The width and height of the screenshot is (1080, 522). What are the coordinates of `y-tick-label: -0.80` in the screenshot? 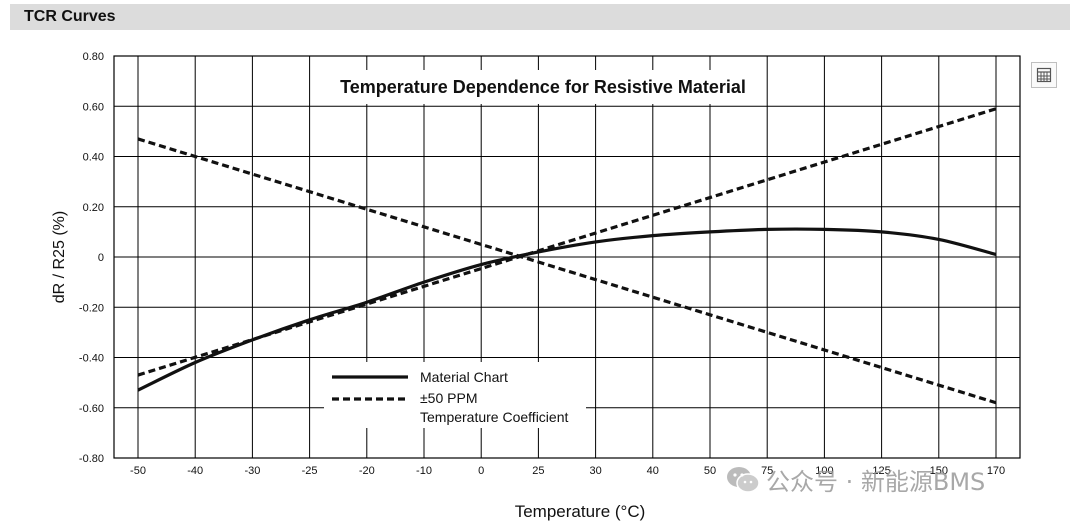 It's located at (91, 459).